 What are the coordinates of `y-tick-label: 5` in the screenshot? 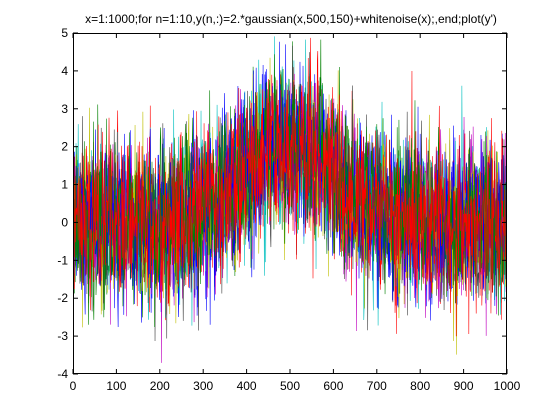 It's located at (64, 33).